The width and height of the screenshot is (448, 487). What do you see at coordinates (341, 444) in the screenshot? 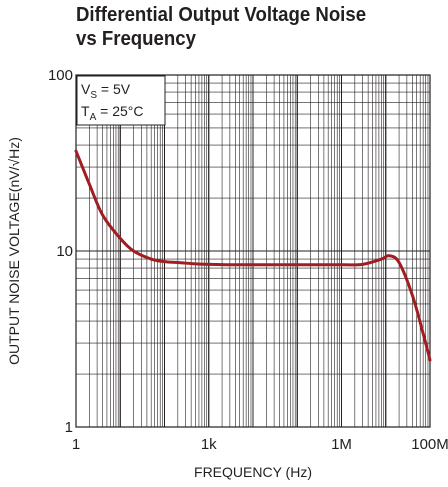
I see `x-tick-label: 1M` at bounding box center [341, 444].